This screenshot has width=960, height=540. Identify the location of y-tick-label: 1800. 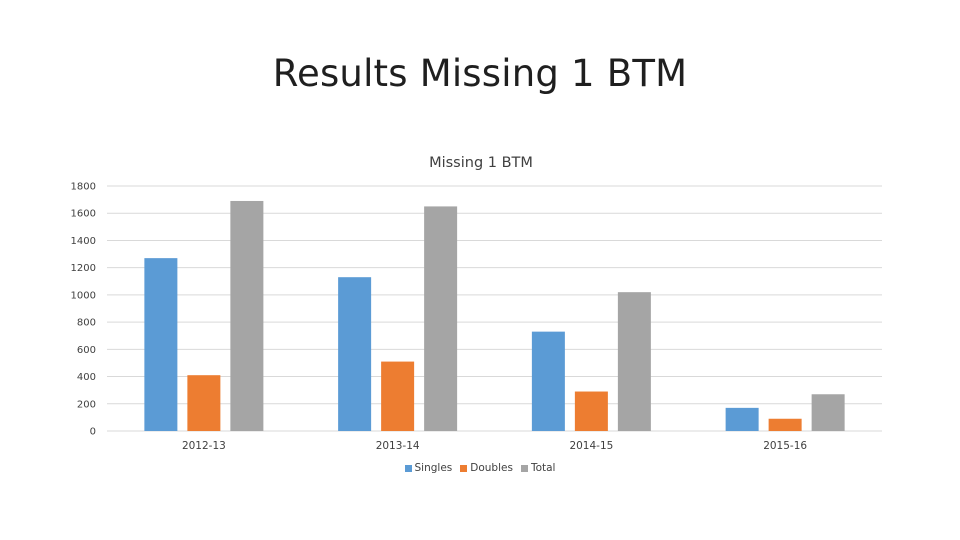
(83, 187).